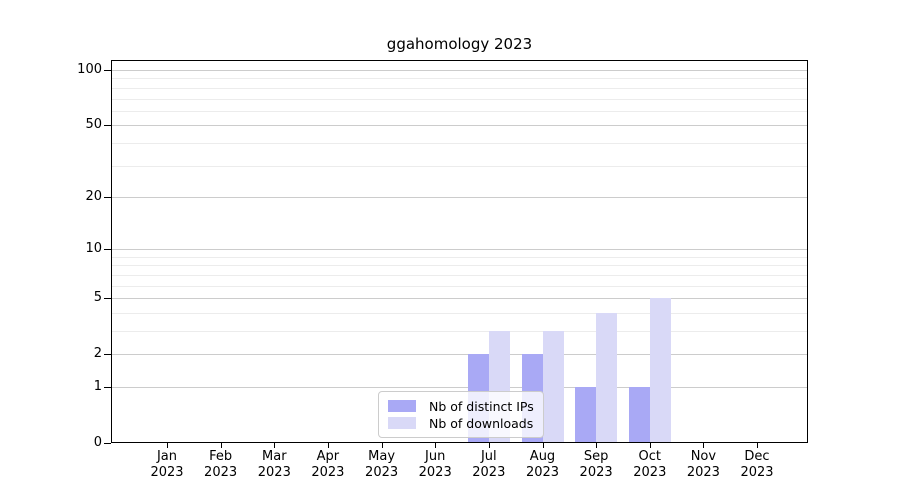  Describe the element at coordinates (639, 415) in the screenshot. I see `bar-distinct-ips-oct` at that location.